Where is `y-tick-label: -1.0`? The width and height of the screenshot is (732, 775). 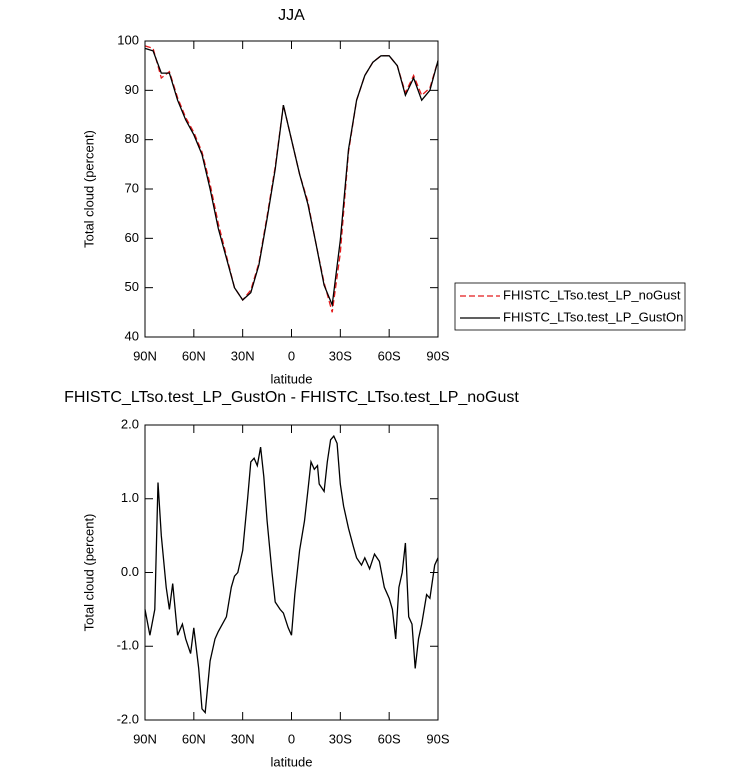
y-tick-label: -1.0 is located at coordinates (128, 645).